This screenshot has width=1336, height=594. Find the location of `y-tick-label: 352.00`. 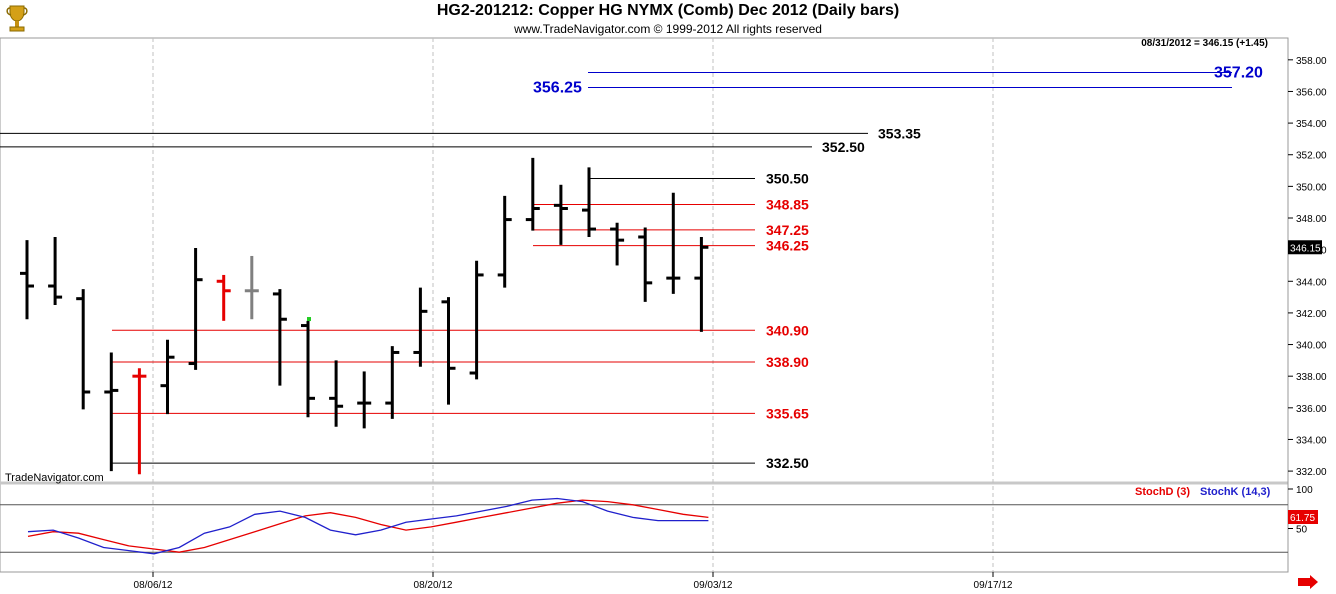

y-tick-label: 352.00 is located at coordinates (1311, 156).